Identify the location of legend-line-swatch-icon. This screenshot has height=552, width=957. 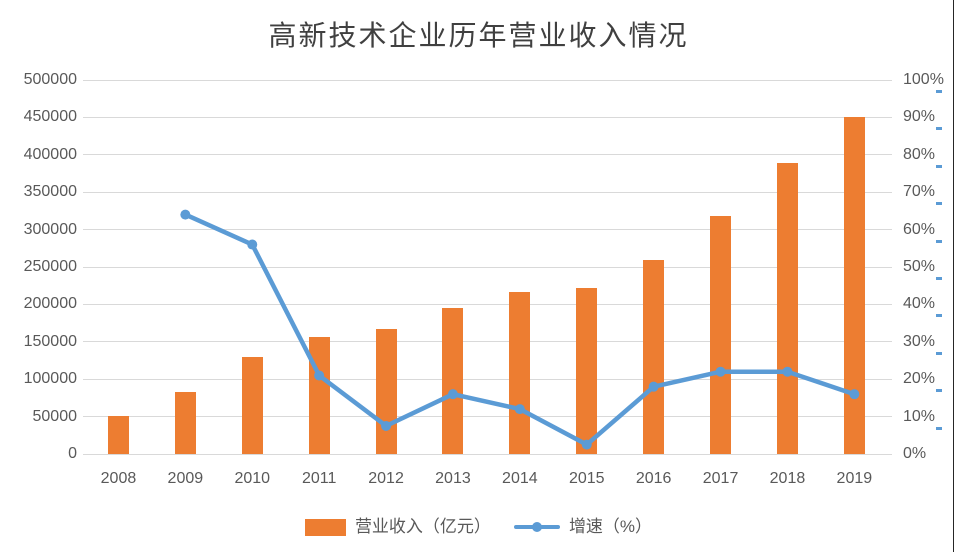
(536, 527).